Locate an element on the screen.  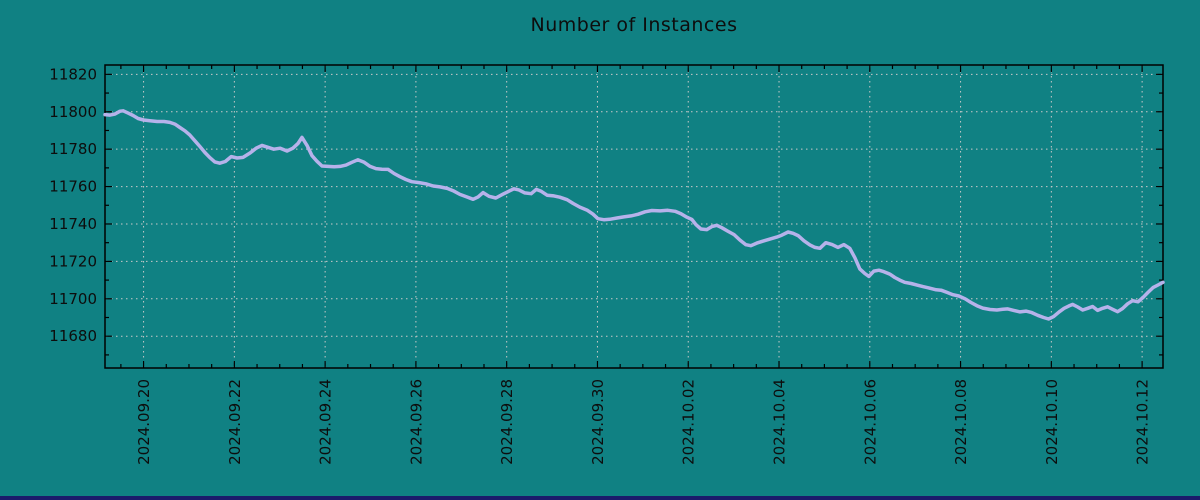
x-tick-label: 2024.09.22 is located at coordinates (235, 422).